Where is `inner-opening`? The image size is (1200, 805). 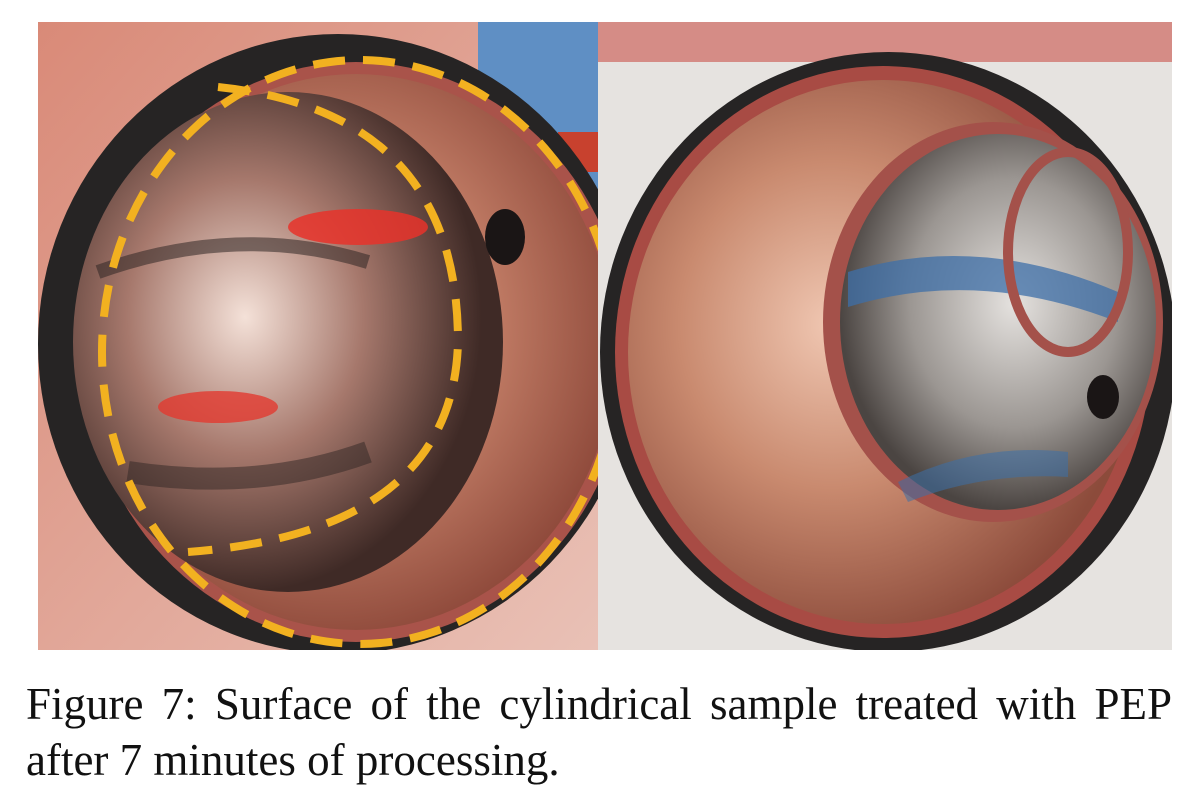 inner-opening is located at coordinates (998, 322).